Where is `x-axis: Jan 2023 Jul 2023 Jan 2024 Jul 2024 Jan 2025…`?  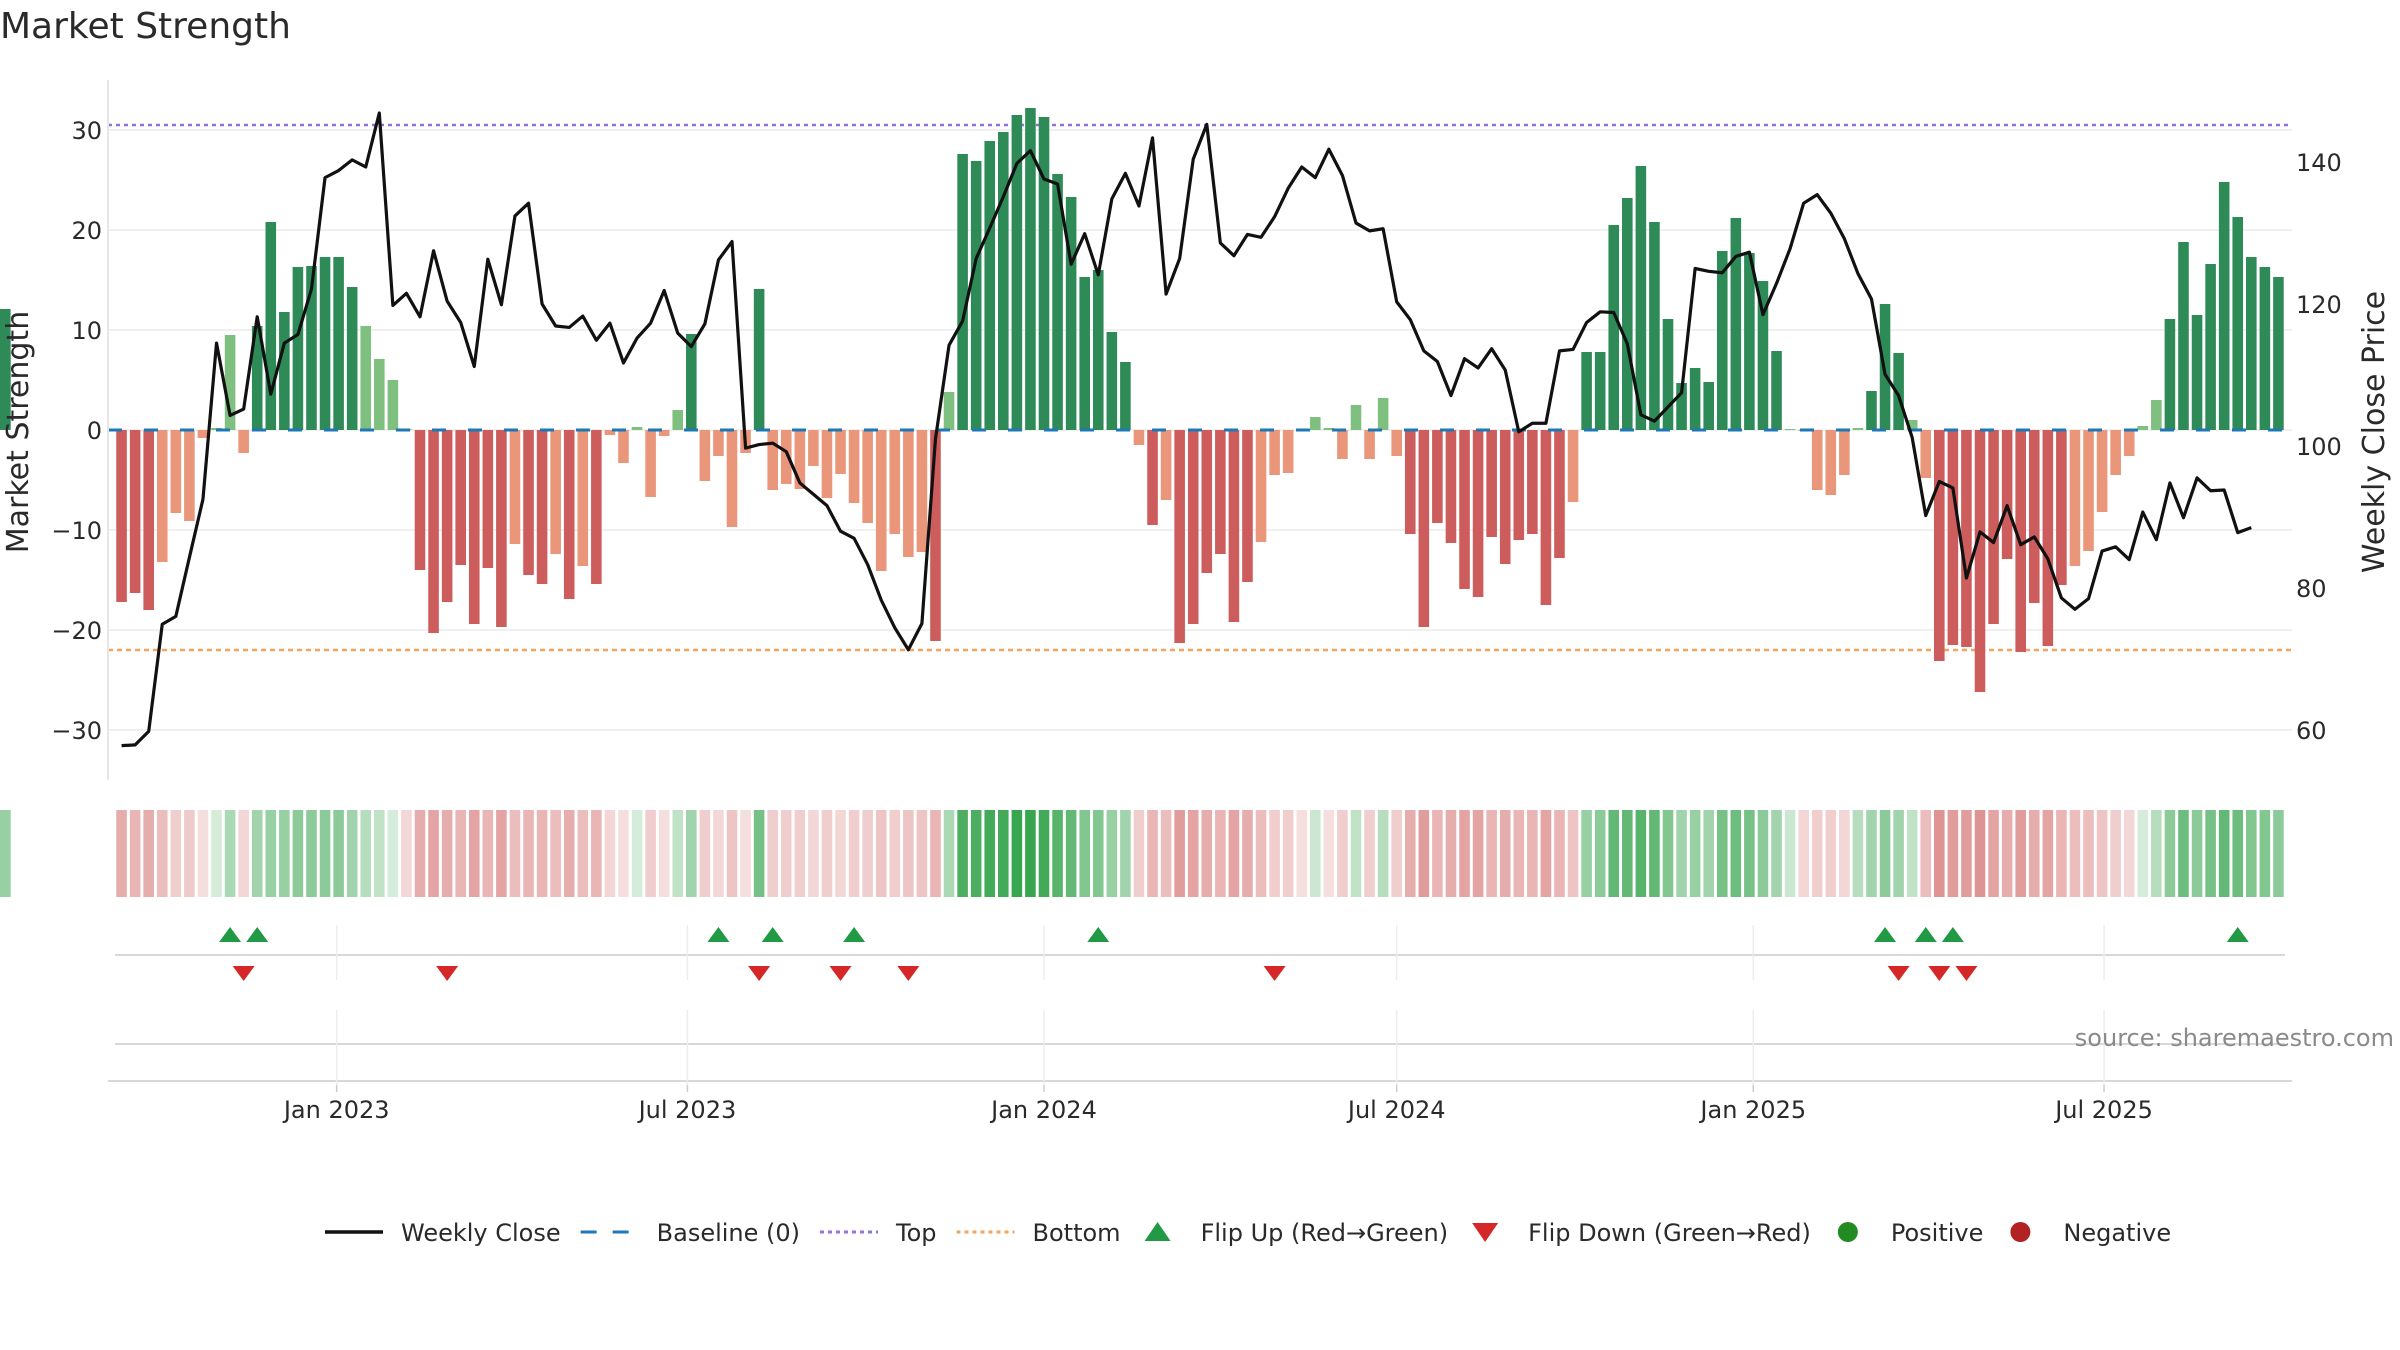
x-axis: Jan 2023 Jul 2023 Jan 2024 Jul 2024 Jan 2025… is located at coordinates (1217, 1104).